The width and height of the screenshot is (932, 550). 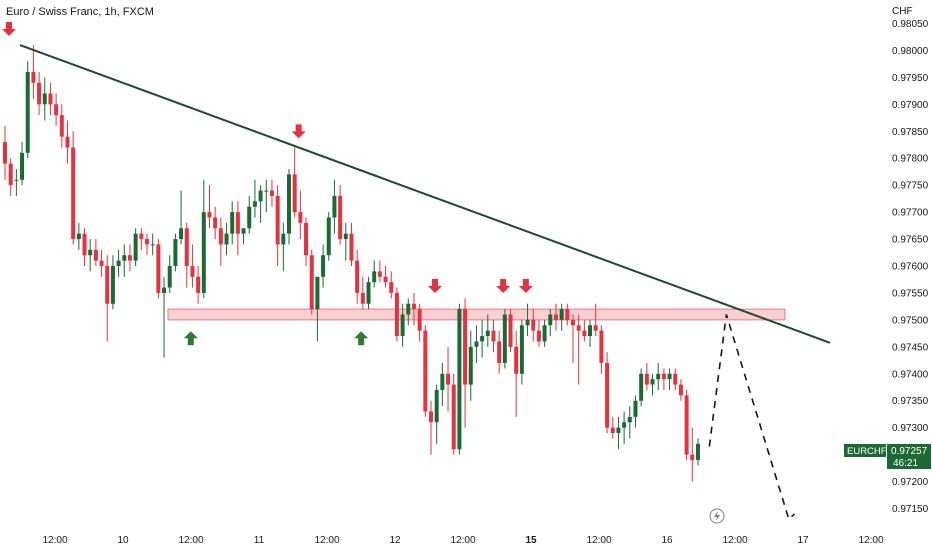 I want to click on y-tick-label: 0.97400, so click(x=910, y=374).